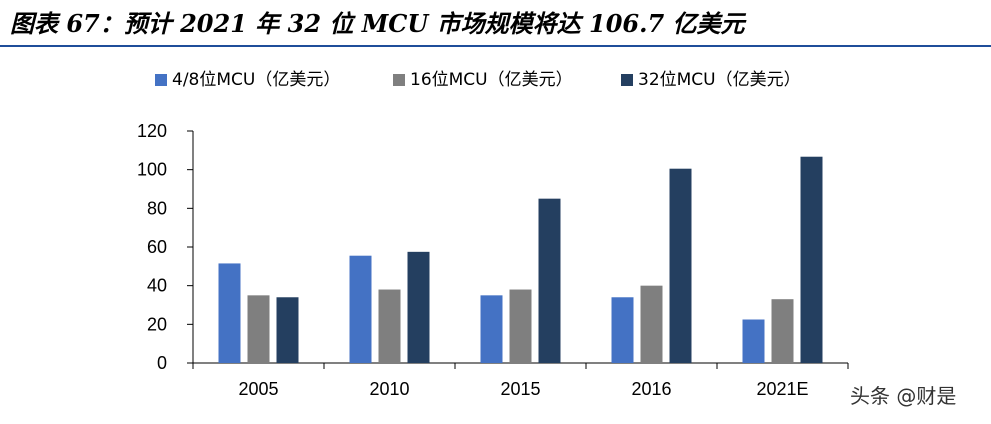 This screenshot has width=991, height=424. I want to click on legend-label: 16位MCU（亿美元）, so click(491, 80).